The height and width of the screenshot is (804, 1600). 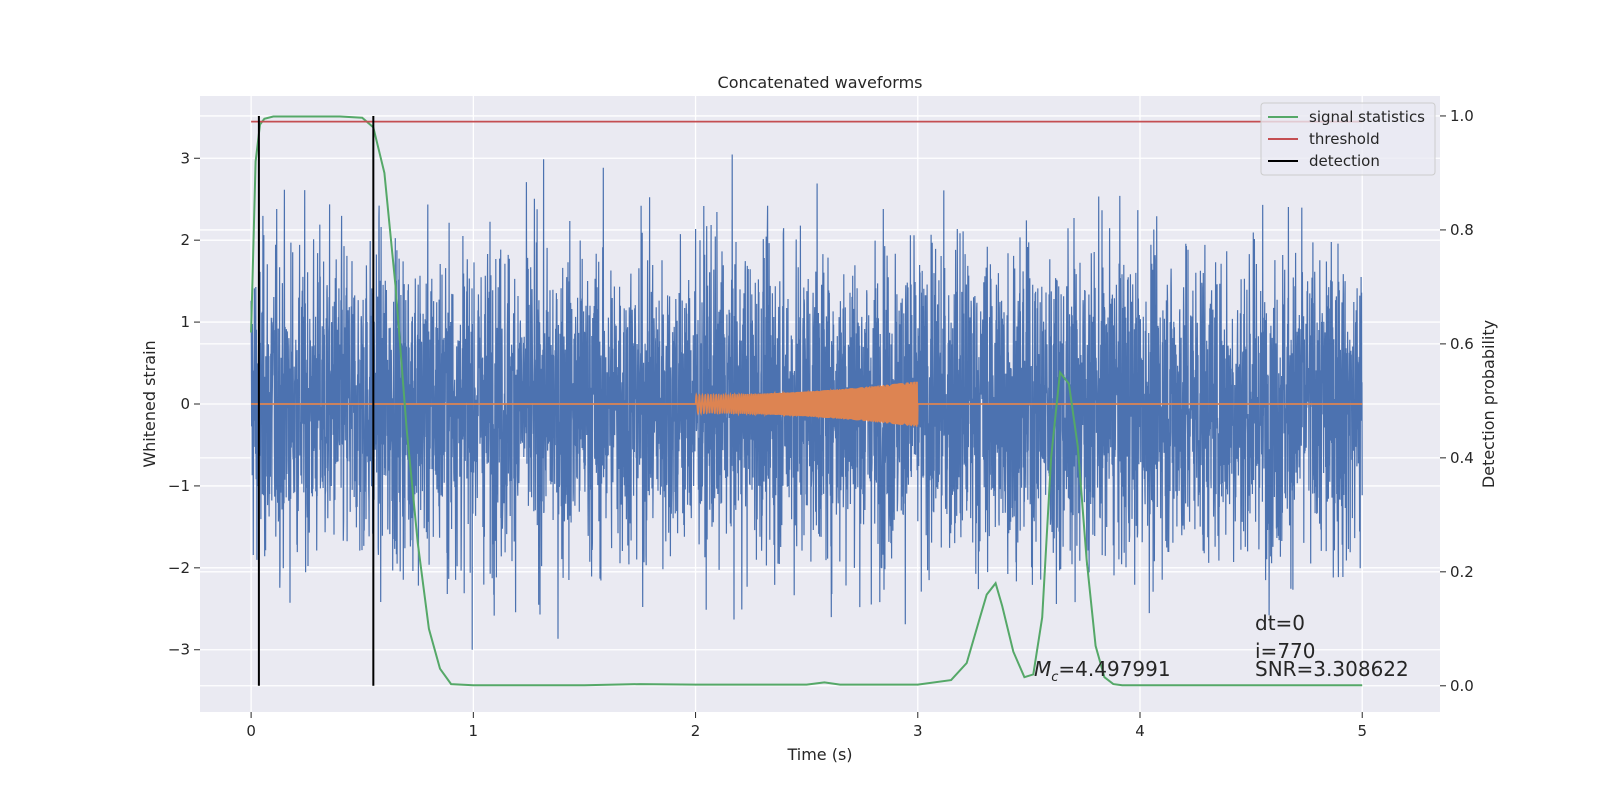 I want to click on left-y-tick-label: −3, so click(x=179, y=650).